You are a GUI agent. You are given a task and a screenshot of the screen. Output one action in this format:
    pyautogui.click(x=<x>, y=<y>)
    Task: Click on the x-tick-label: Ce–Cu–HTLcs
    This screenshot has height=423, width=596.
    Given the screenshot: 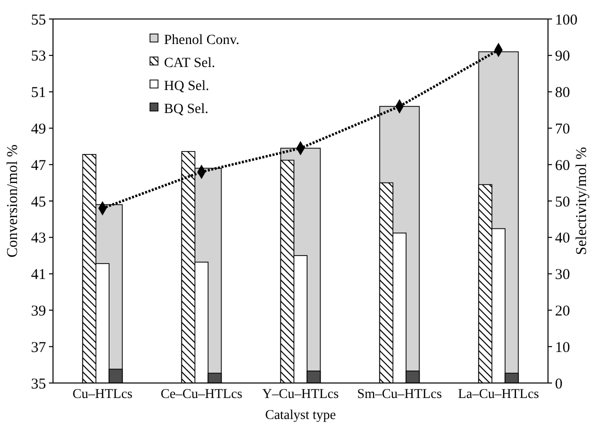 What is the action you would take?
    pyautogui.click(x=201, y=393)
    